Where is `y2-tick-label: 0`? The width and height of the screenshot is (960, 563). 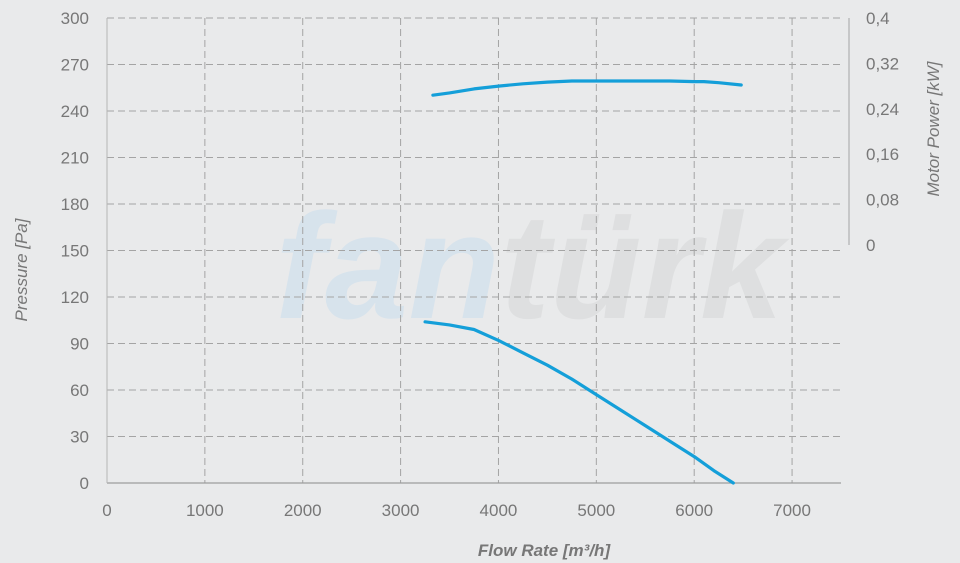
y2-tick-label: 0 is located at coordinates (870, 245).